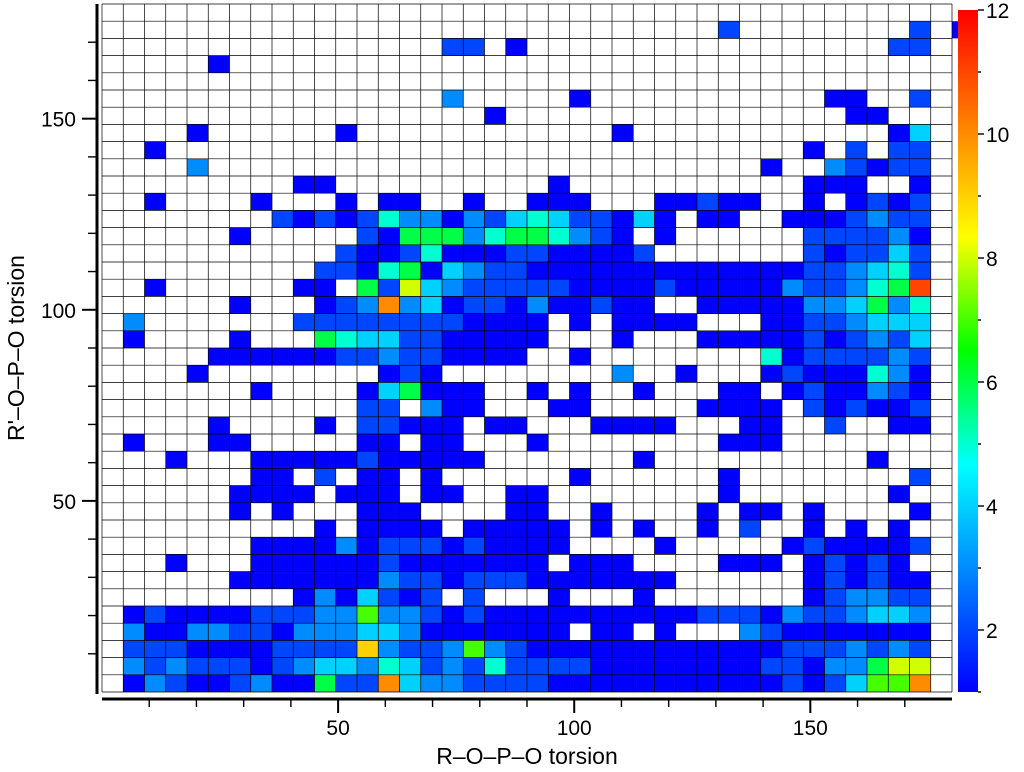  Describe the element at coordinates (58, 120) in the screenshot. I see `y-tick-label: 150` at that location.